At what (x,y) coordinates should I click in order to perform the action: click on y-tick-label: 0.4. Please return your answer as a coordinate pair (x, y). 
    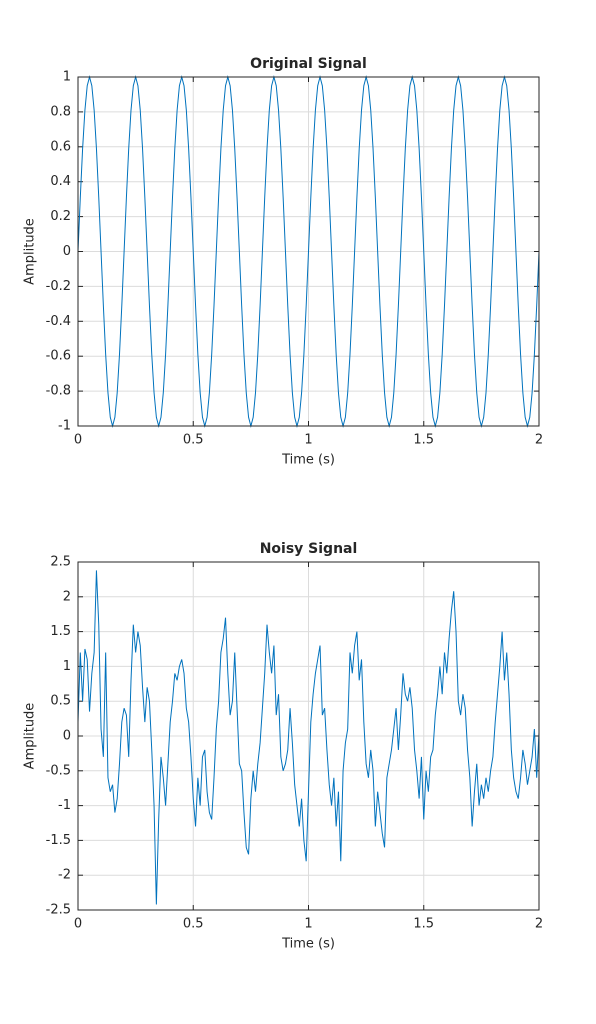
    Looking at the image, I should click on (60, 181).